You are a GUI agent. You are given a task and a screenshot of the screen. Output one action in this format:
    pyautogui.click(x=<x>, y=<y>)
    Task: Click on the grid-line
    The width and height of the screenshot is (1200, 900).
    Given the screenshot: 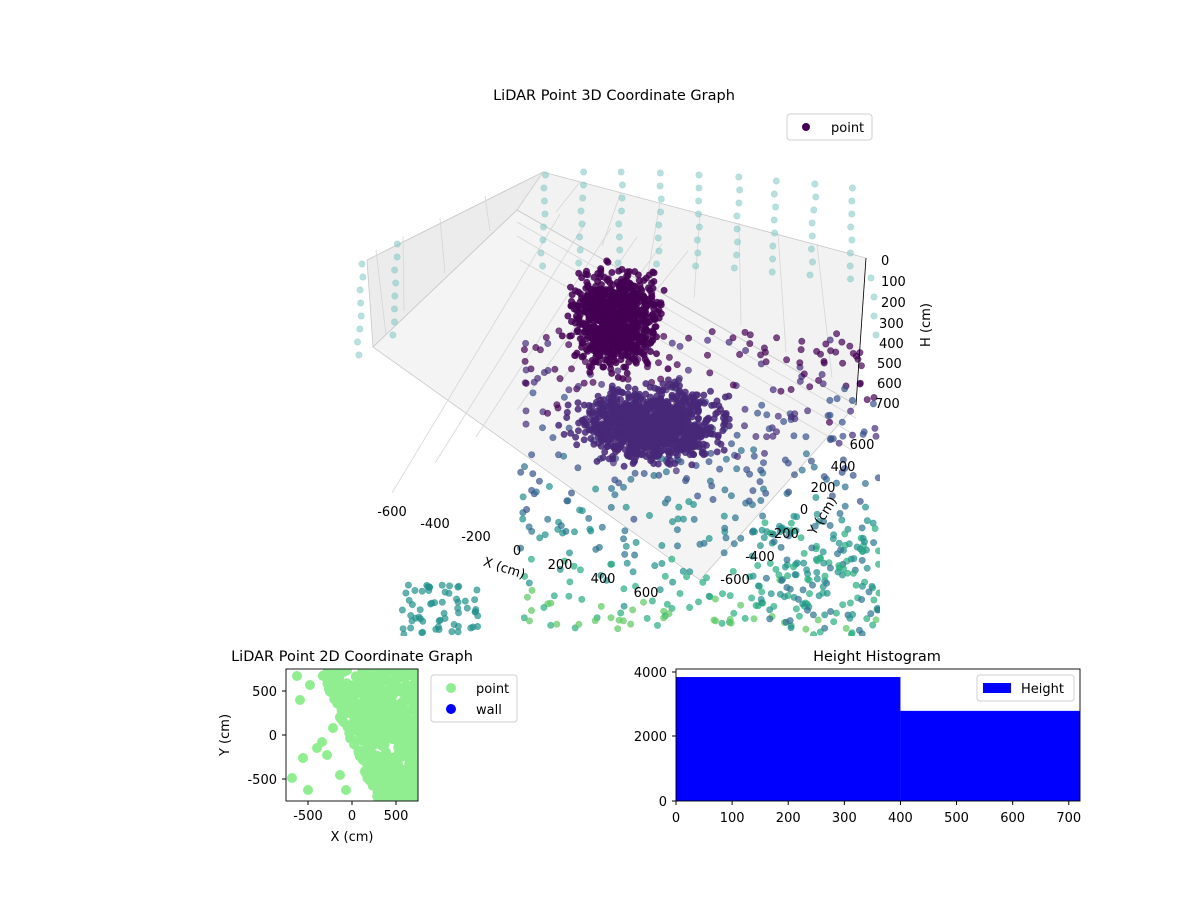 What is the action you would take?
    pyautogui.click(x=782, y=292)
    